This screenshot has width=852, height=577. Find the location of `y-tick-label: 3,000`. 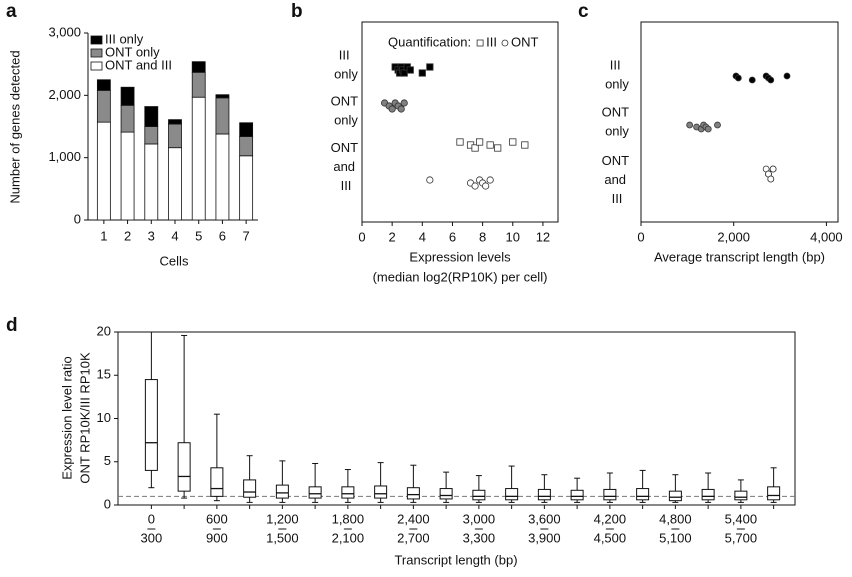

y-tick-label: 3,000 is located at coordinates (64, 31).